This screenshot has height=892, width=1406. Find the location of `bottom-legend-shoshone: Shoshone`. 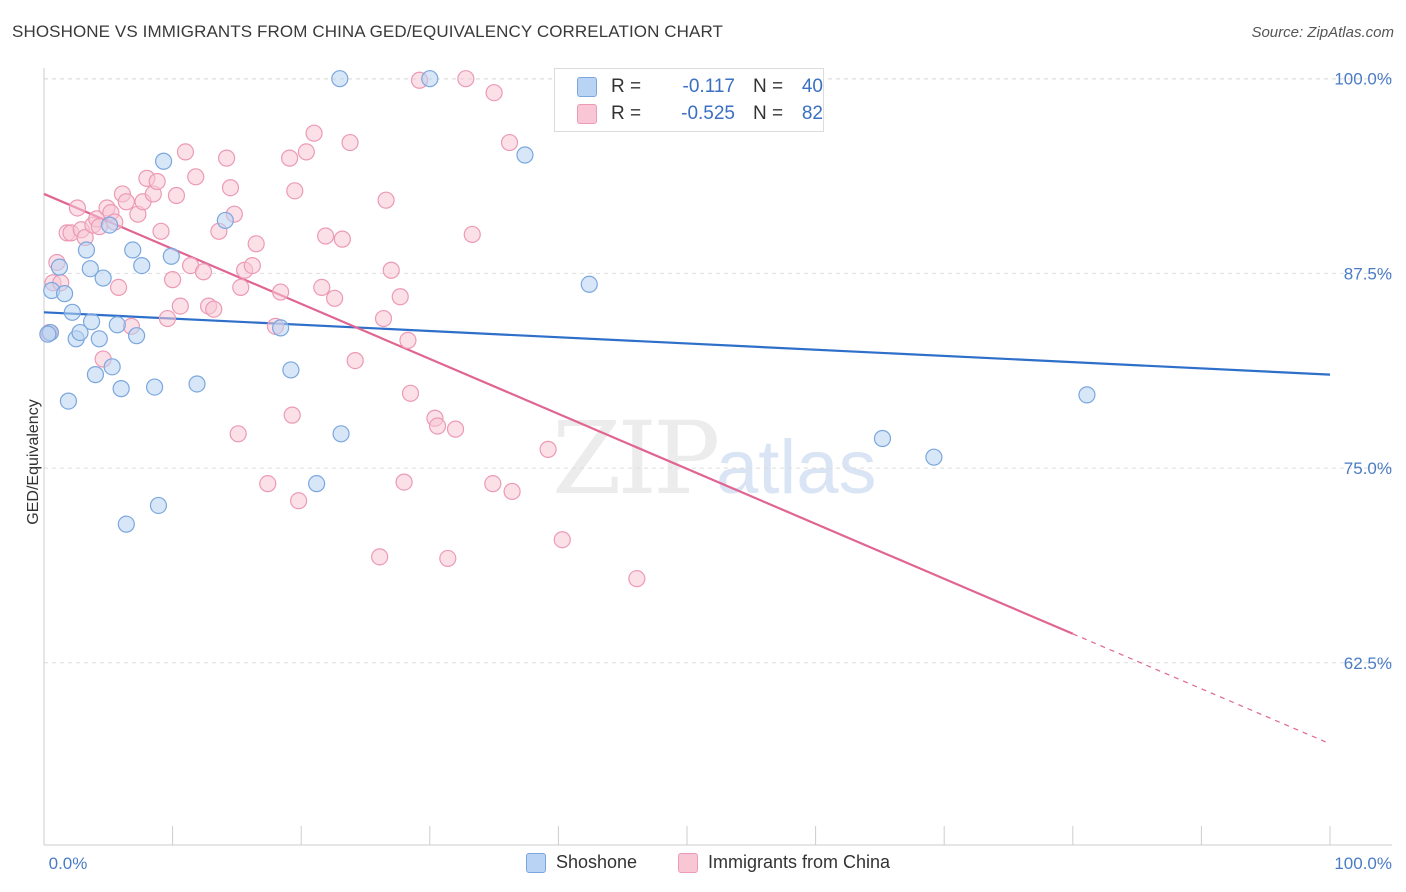

bottom-legend-shoshone: Shoshone is located at coordinates (581, 862).